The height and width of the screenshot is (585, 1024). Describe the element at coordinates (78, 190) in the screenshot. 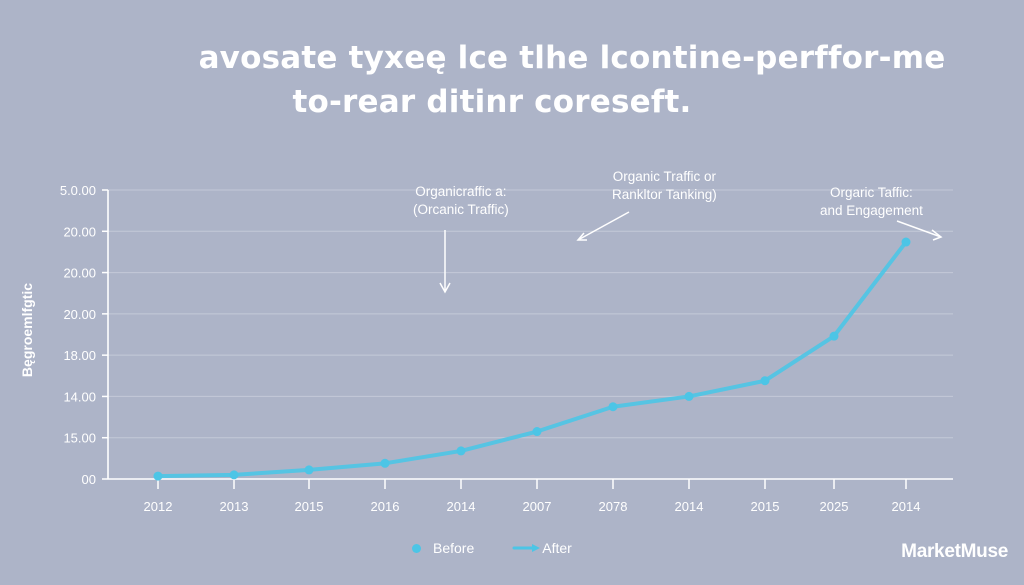

I see `y-tick-label: 5.0.00` at that location.